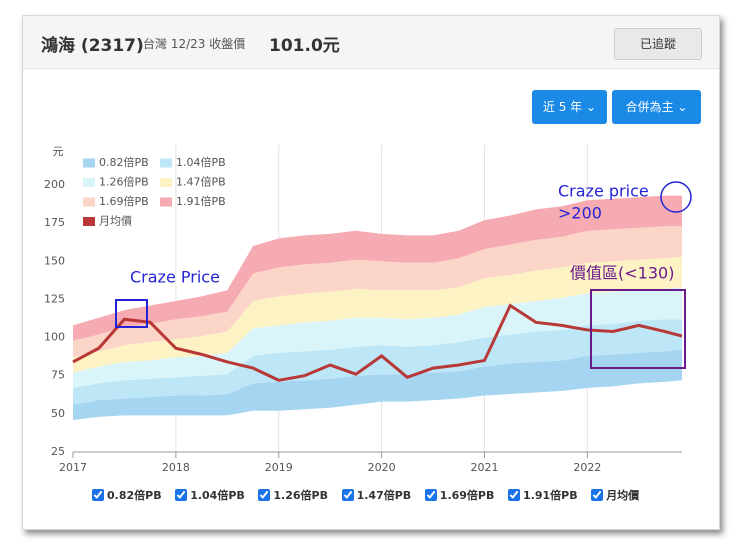  I want to click on close-price: 101.0元, so click(304, 46).